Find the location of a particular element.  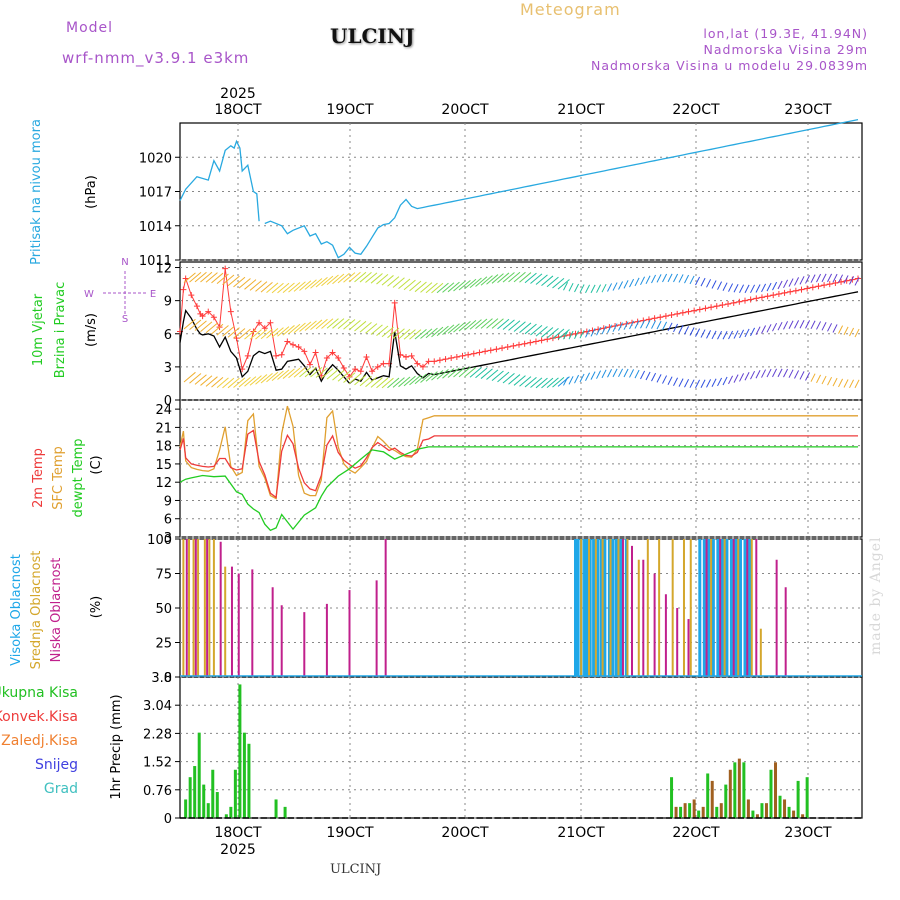

precip-legend-0: Ukupna Kisa is located at coordinates (39, 693).